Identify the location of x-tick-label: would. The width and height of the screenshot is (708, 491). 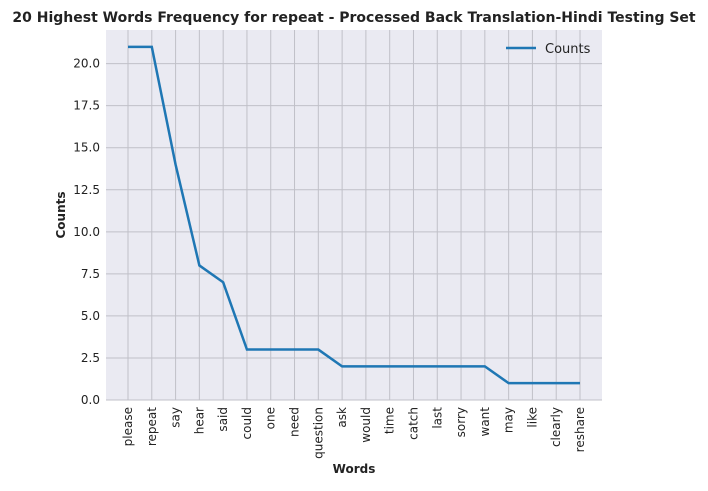
(366, 425).